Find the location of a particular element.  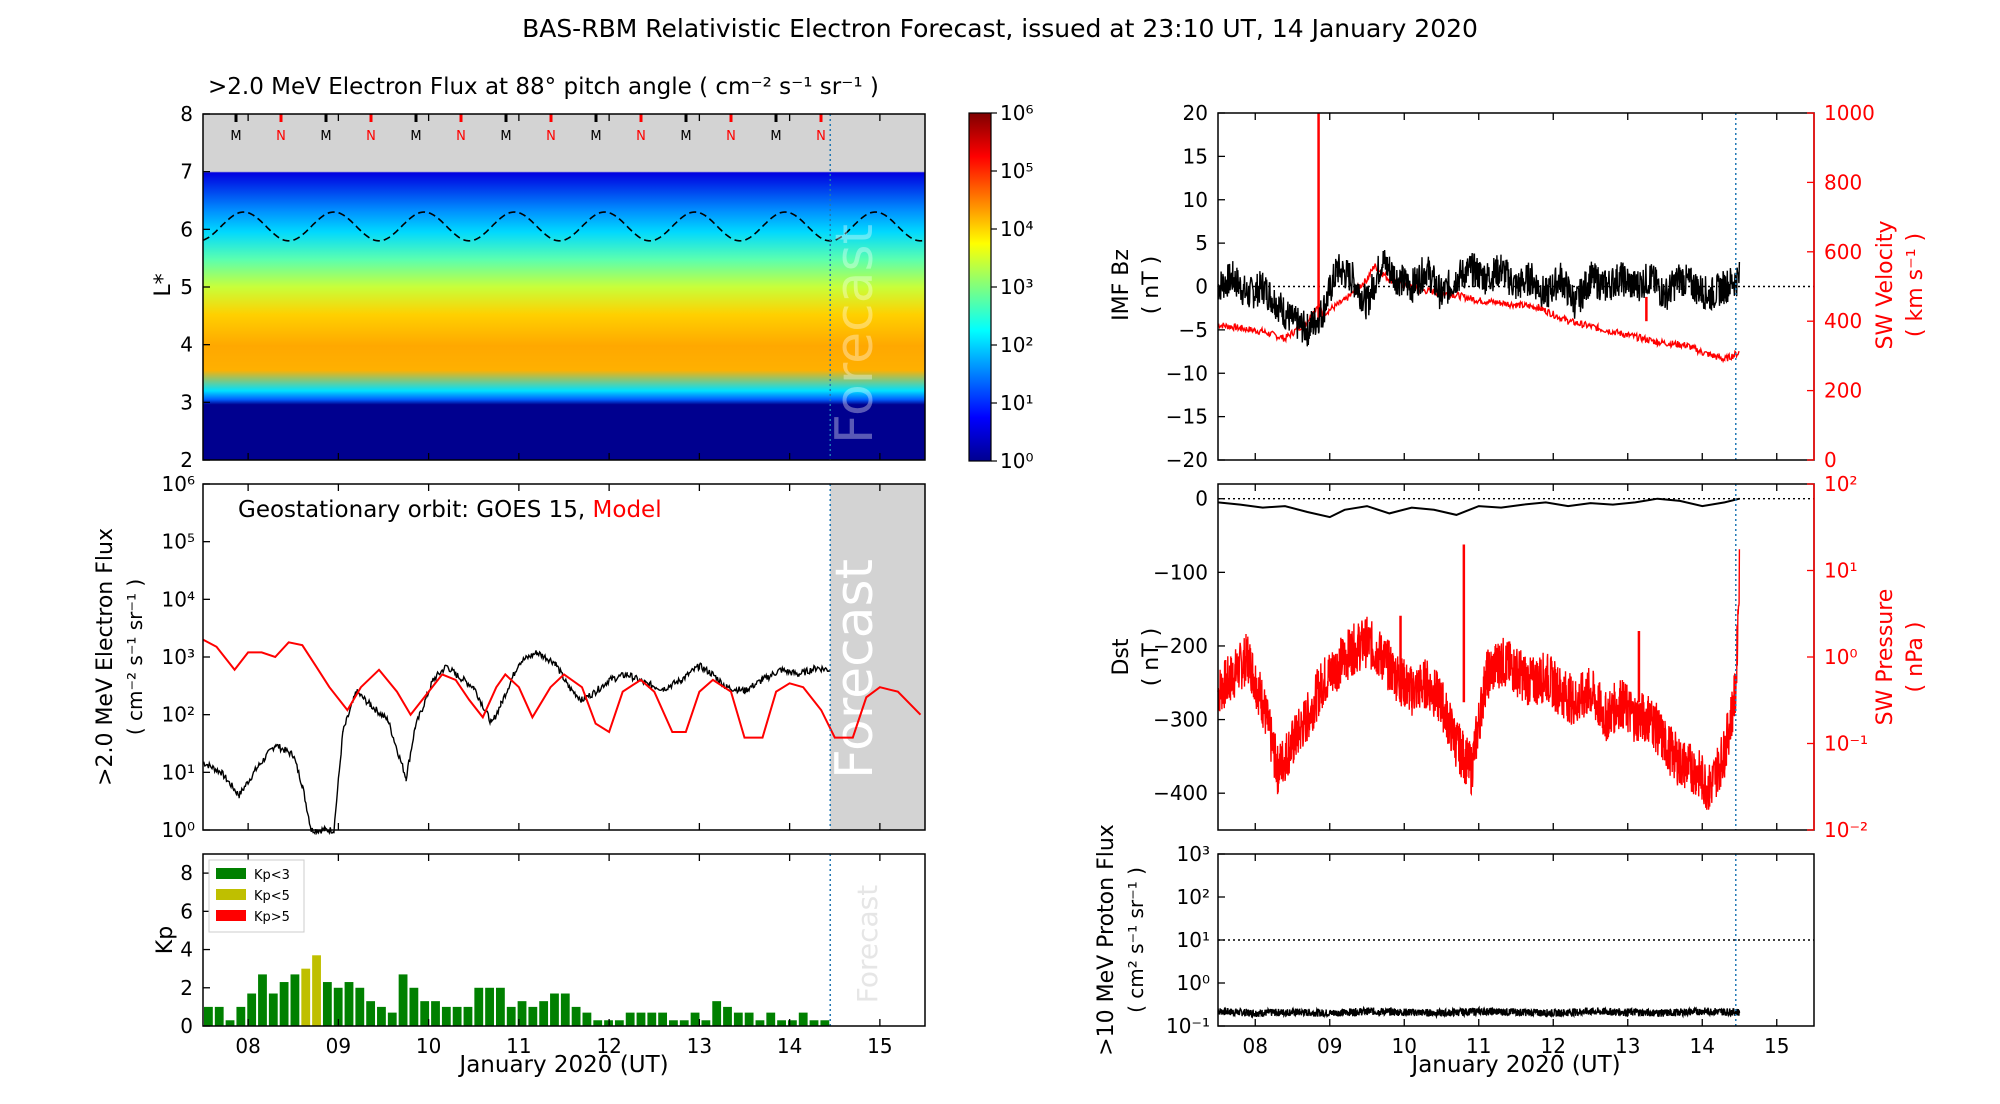

colorbar-tick-label: 10⁰ is located at coordinates (1016, 461).